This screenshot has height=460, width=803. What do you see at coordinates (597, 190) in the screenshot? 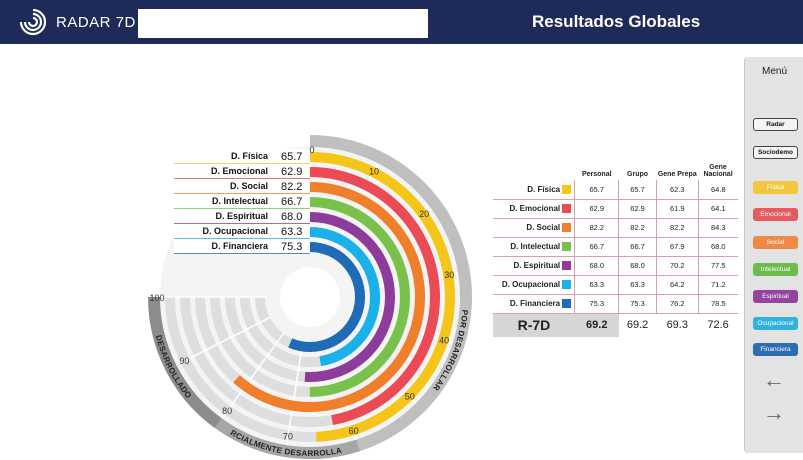
I see `personal-value: 65.7` at bounding box center [597, 190].